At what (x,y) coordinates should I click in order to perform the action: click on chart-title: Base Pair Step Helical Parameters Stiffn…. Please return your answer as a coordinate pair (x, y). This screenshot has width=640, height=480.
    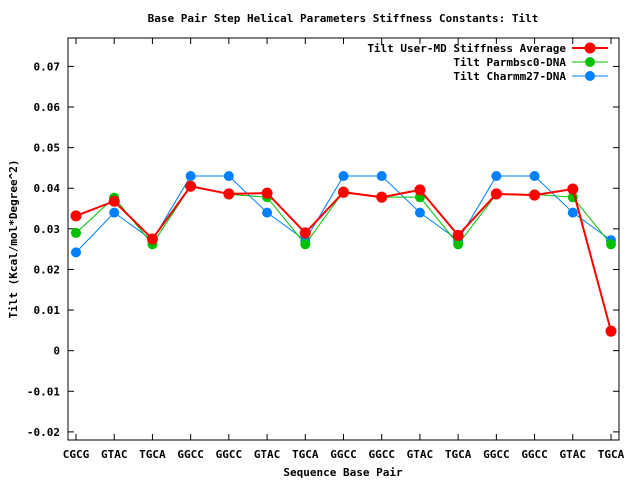
    Looking at the image, I should click on (343, 18).